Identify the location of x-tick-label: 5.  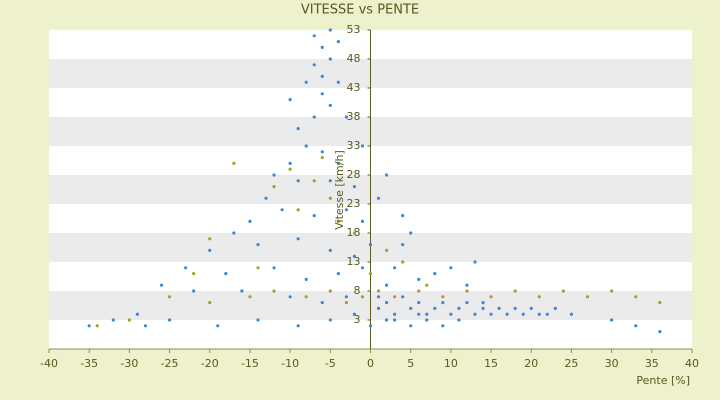
(410, 363).